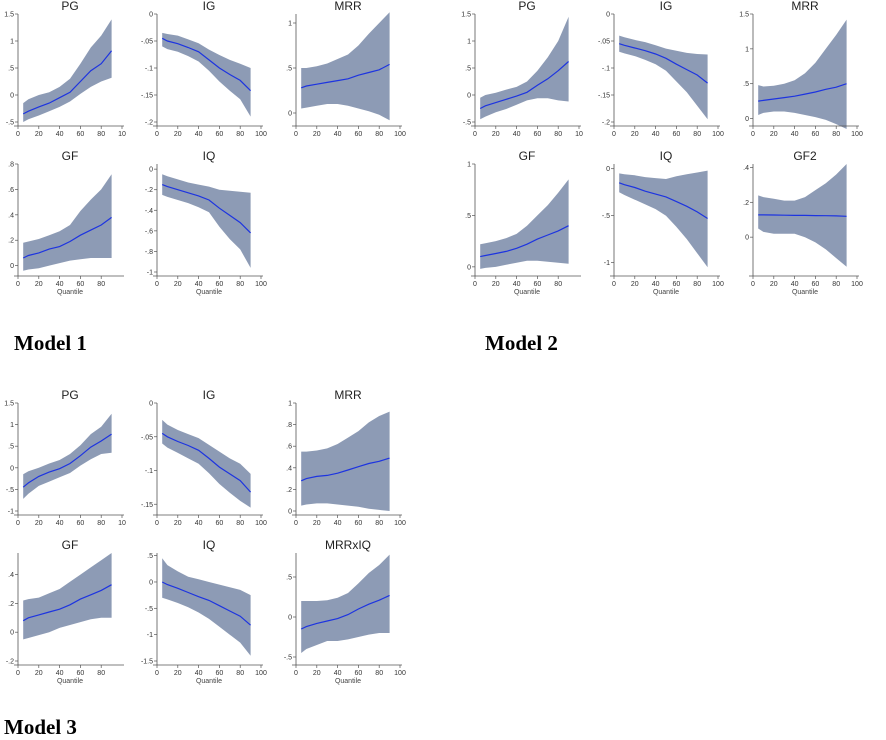 The image size is (886, 740). I want to click on chart-2-ytick-label: -.1, so click(149, 69).